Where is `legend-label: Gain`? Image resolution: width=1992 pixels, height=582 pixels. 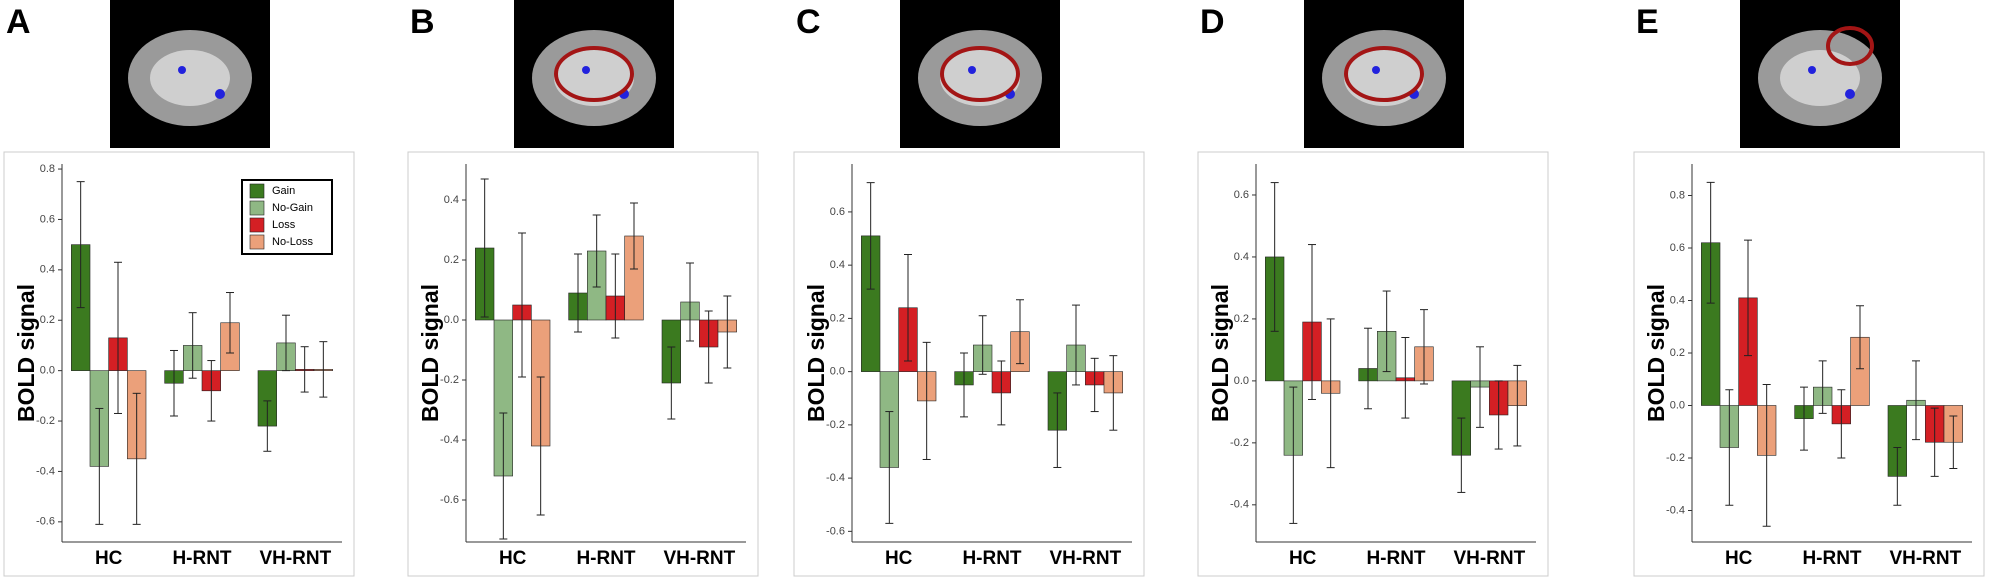
legend-label: Gain is located at coordinates (283, 191).